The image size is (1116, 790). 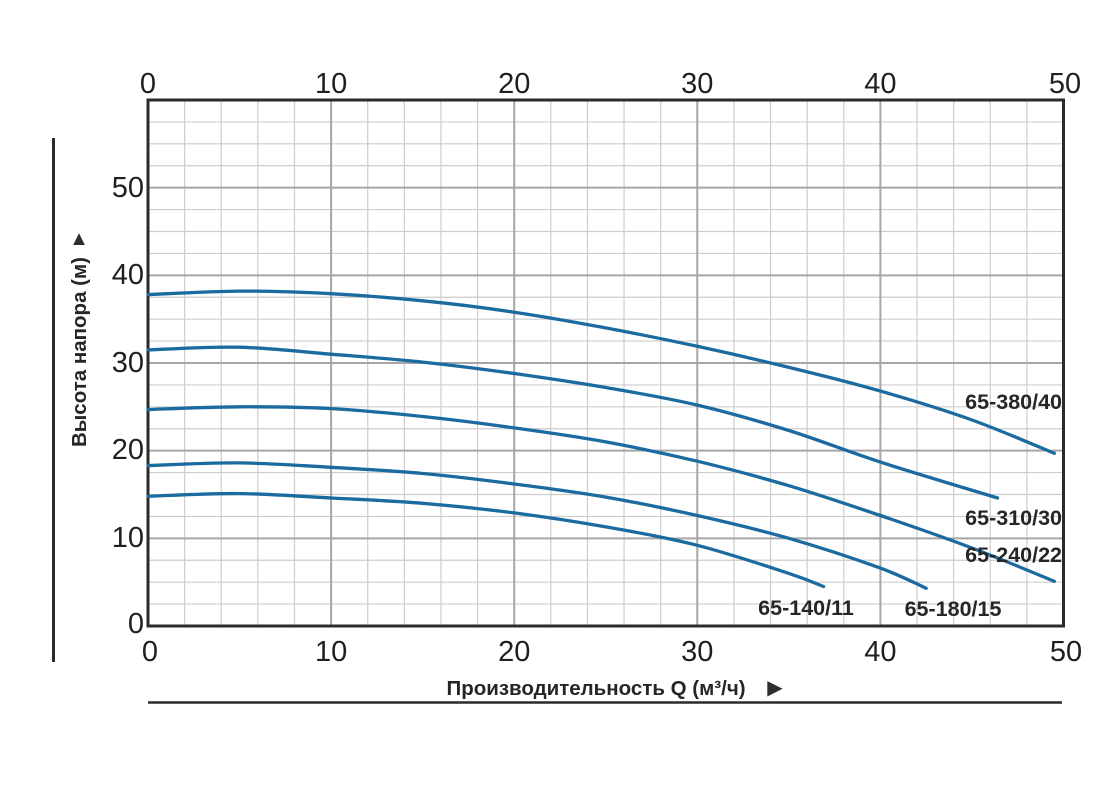 What do you see at coordinates (953, 609) in the screenshot?
I see `series-label-65-180-15: 65-180/15` at bounding box center [953, 609].